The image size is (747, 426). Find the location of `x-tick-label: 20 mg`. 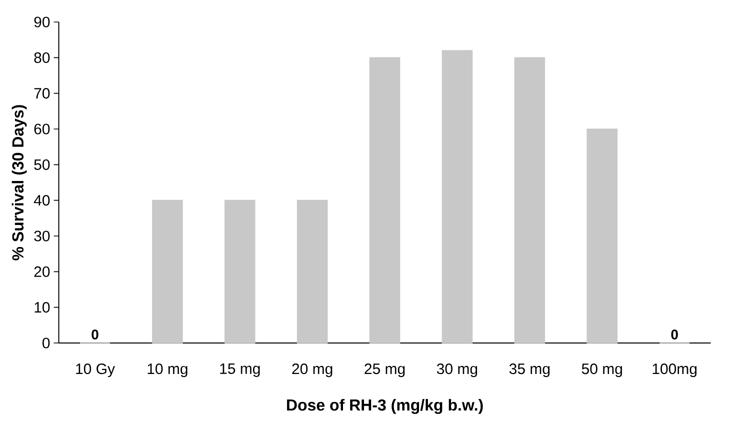

x-tick-label: 20 mg is located at coordinates (312, 371).